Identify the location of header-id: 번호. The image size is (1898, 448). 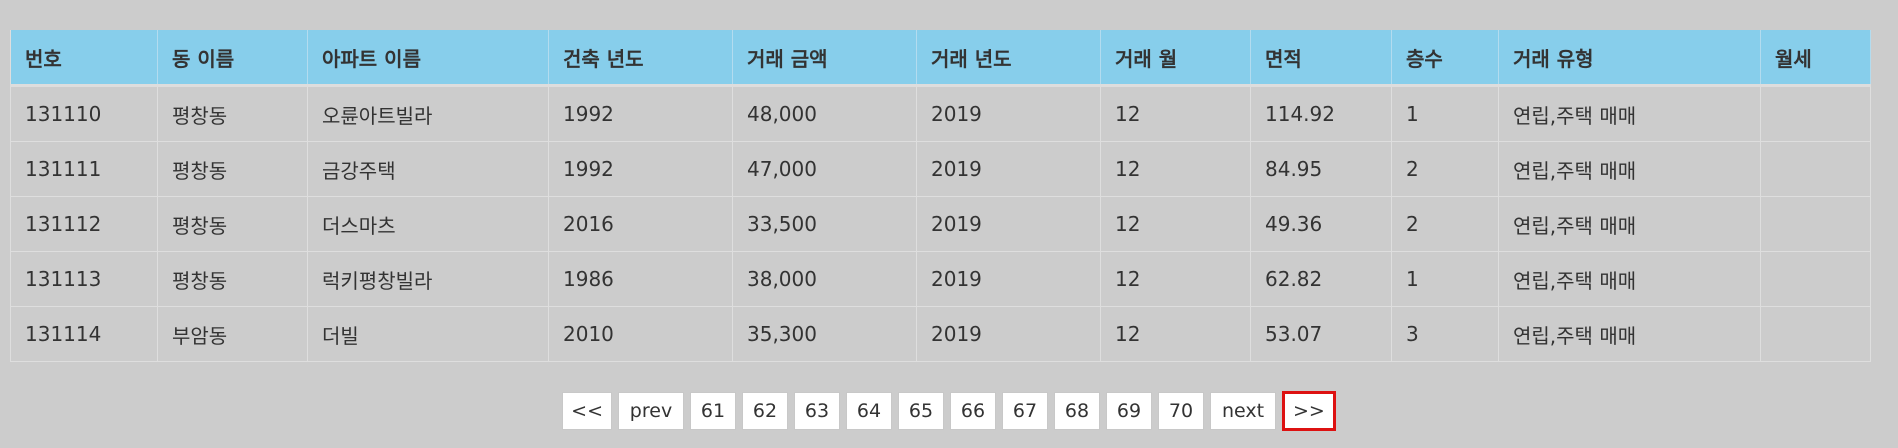
(84, 58).